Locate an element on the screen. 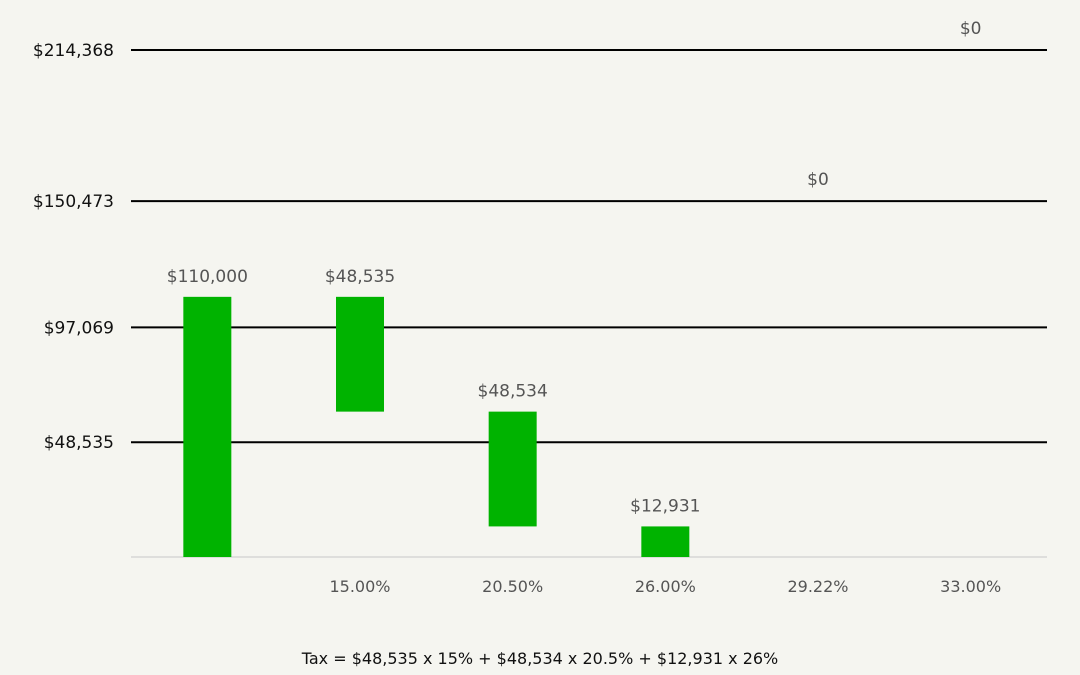  data-label: $12,931 is located at coordinates (665, 506).